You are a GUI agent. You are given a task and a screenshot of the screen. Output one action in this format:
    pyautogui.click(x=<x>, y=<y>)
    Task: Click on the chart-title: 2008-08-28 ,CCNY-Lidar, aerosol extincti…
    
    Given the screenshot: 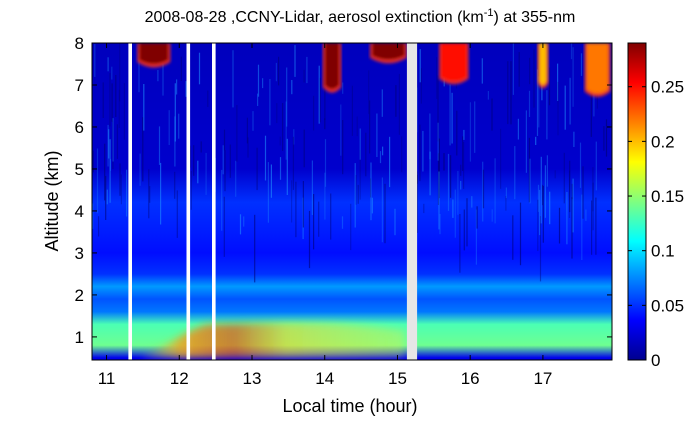 What is the action you would take?
    pyautogui.click(x=360, y=16)
    